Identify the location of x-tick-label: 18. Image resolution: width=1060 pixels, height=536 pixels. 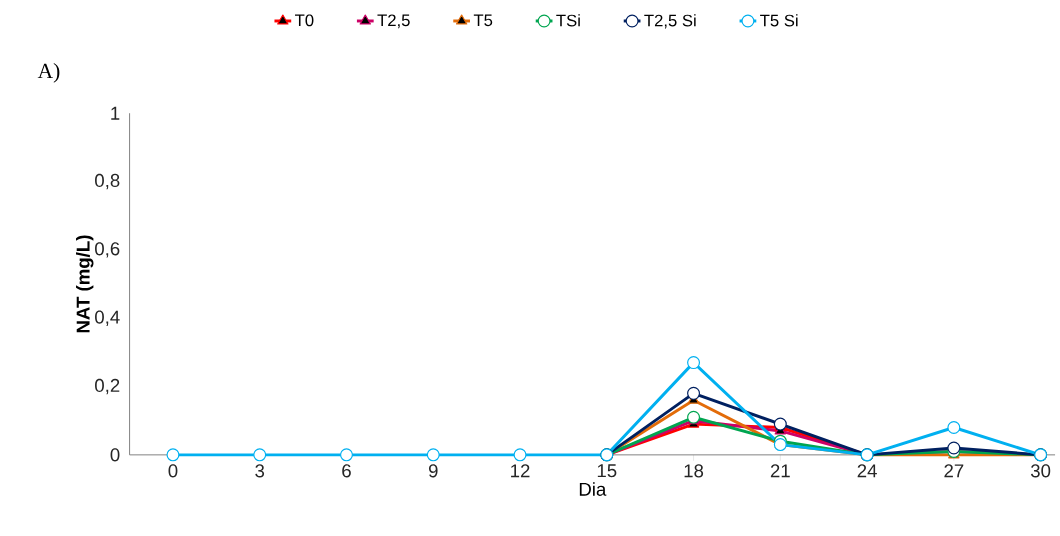
(694, 471).